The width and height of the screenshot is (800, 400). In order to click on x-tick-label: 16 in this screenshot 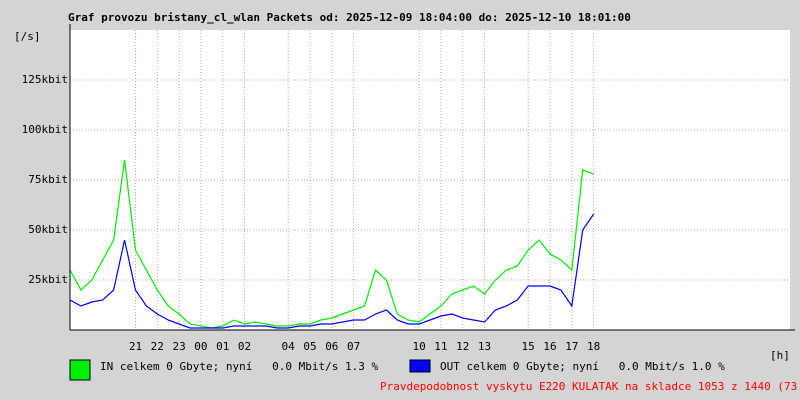, I will do `click(549, 346)`.